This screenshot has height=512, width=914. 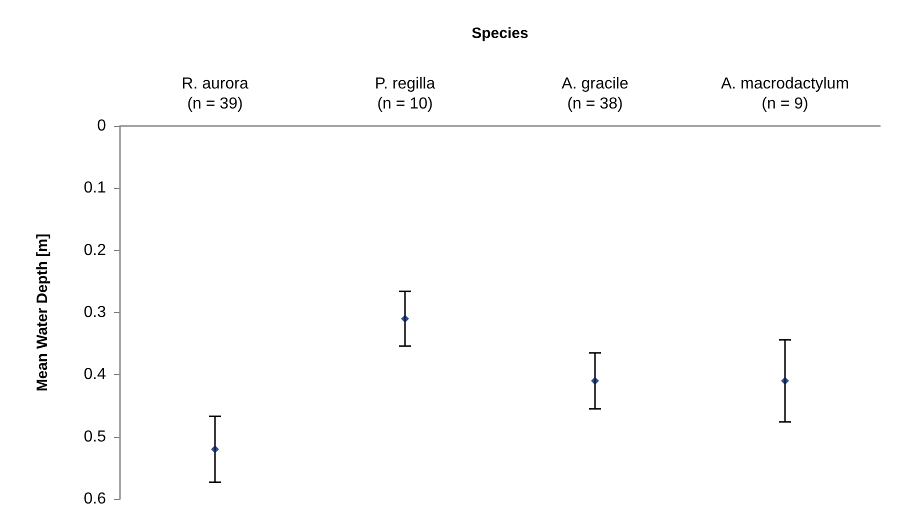 I want to click on x-axis-title: Species, so click(x=500, y=33).